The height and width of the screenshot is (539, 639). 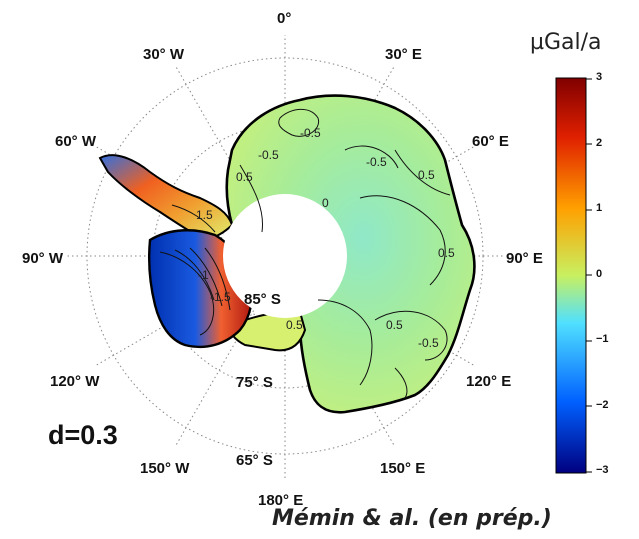 I want to click on lat-label-65s: 65° S, so click(x=254, y=460).